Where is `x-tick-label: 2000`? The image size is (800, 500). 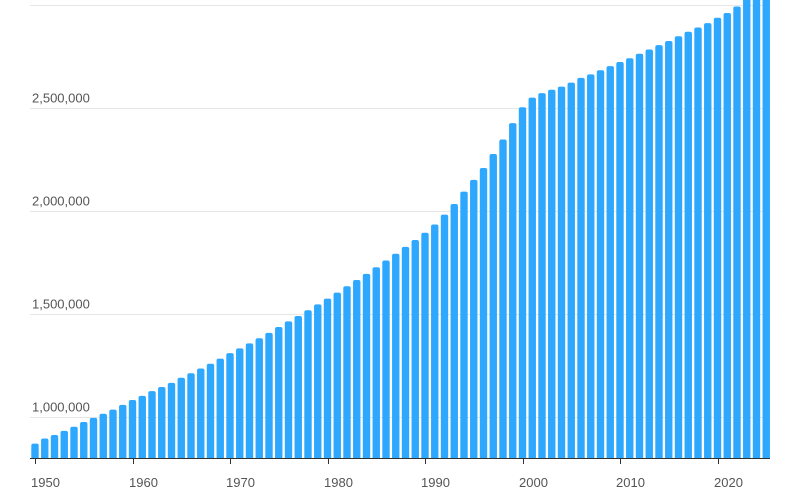
x-tick-label: 2000 is located at coordinates (533, 482).